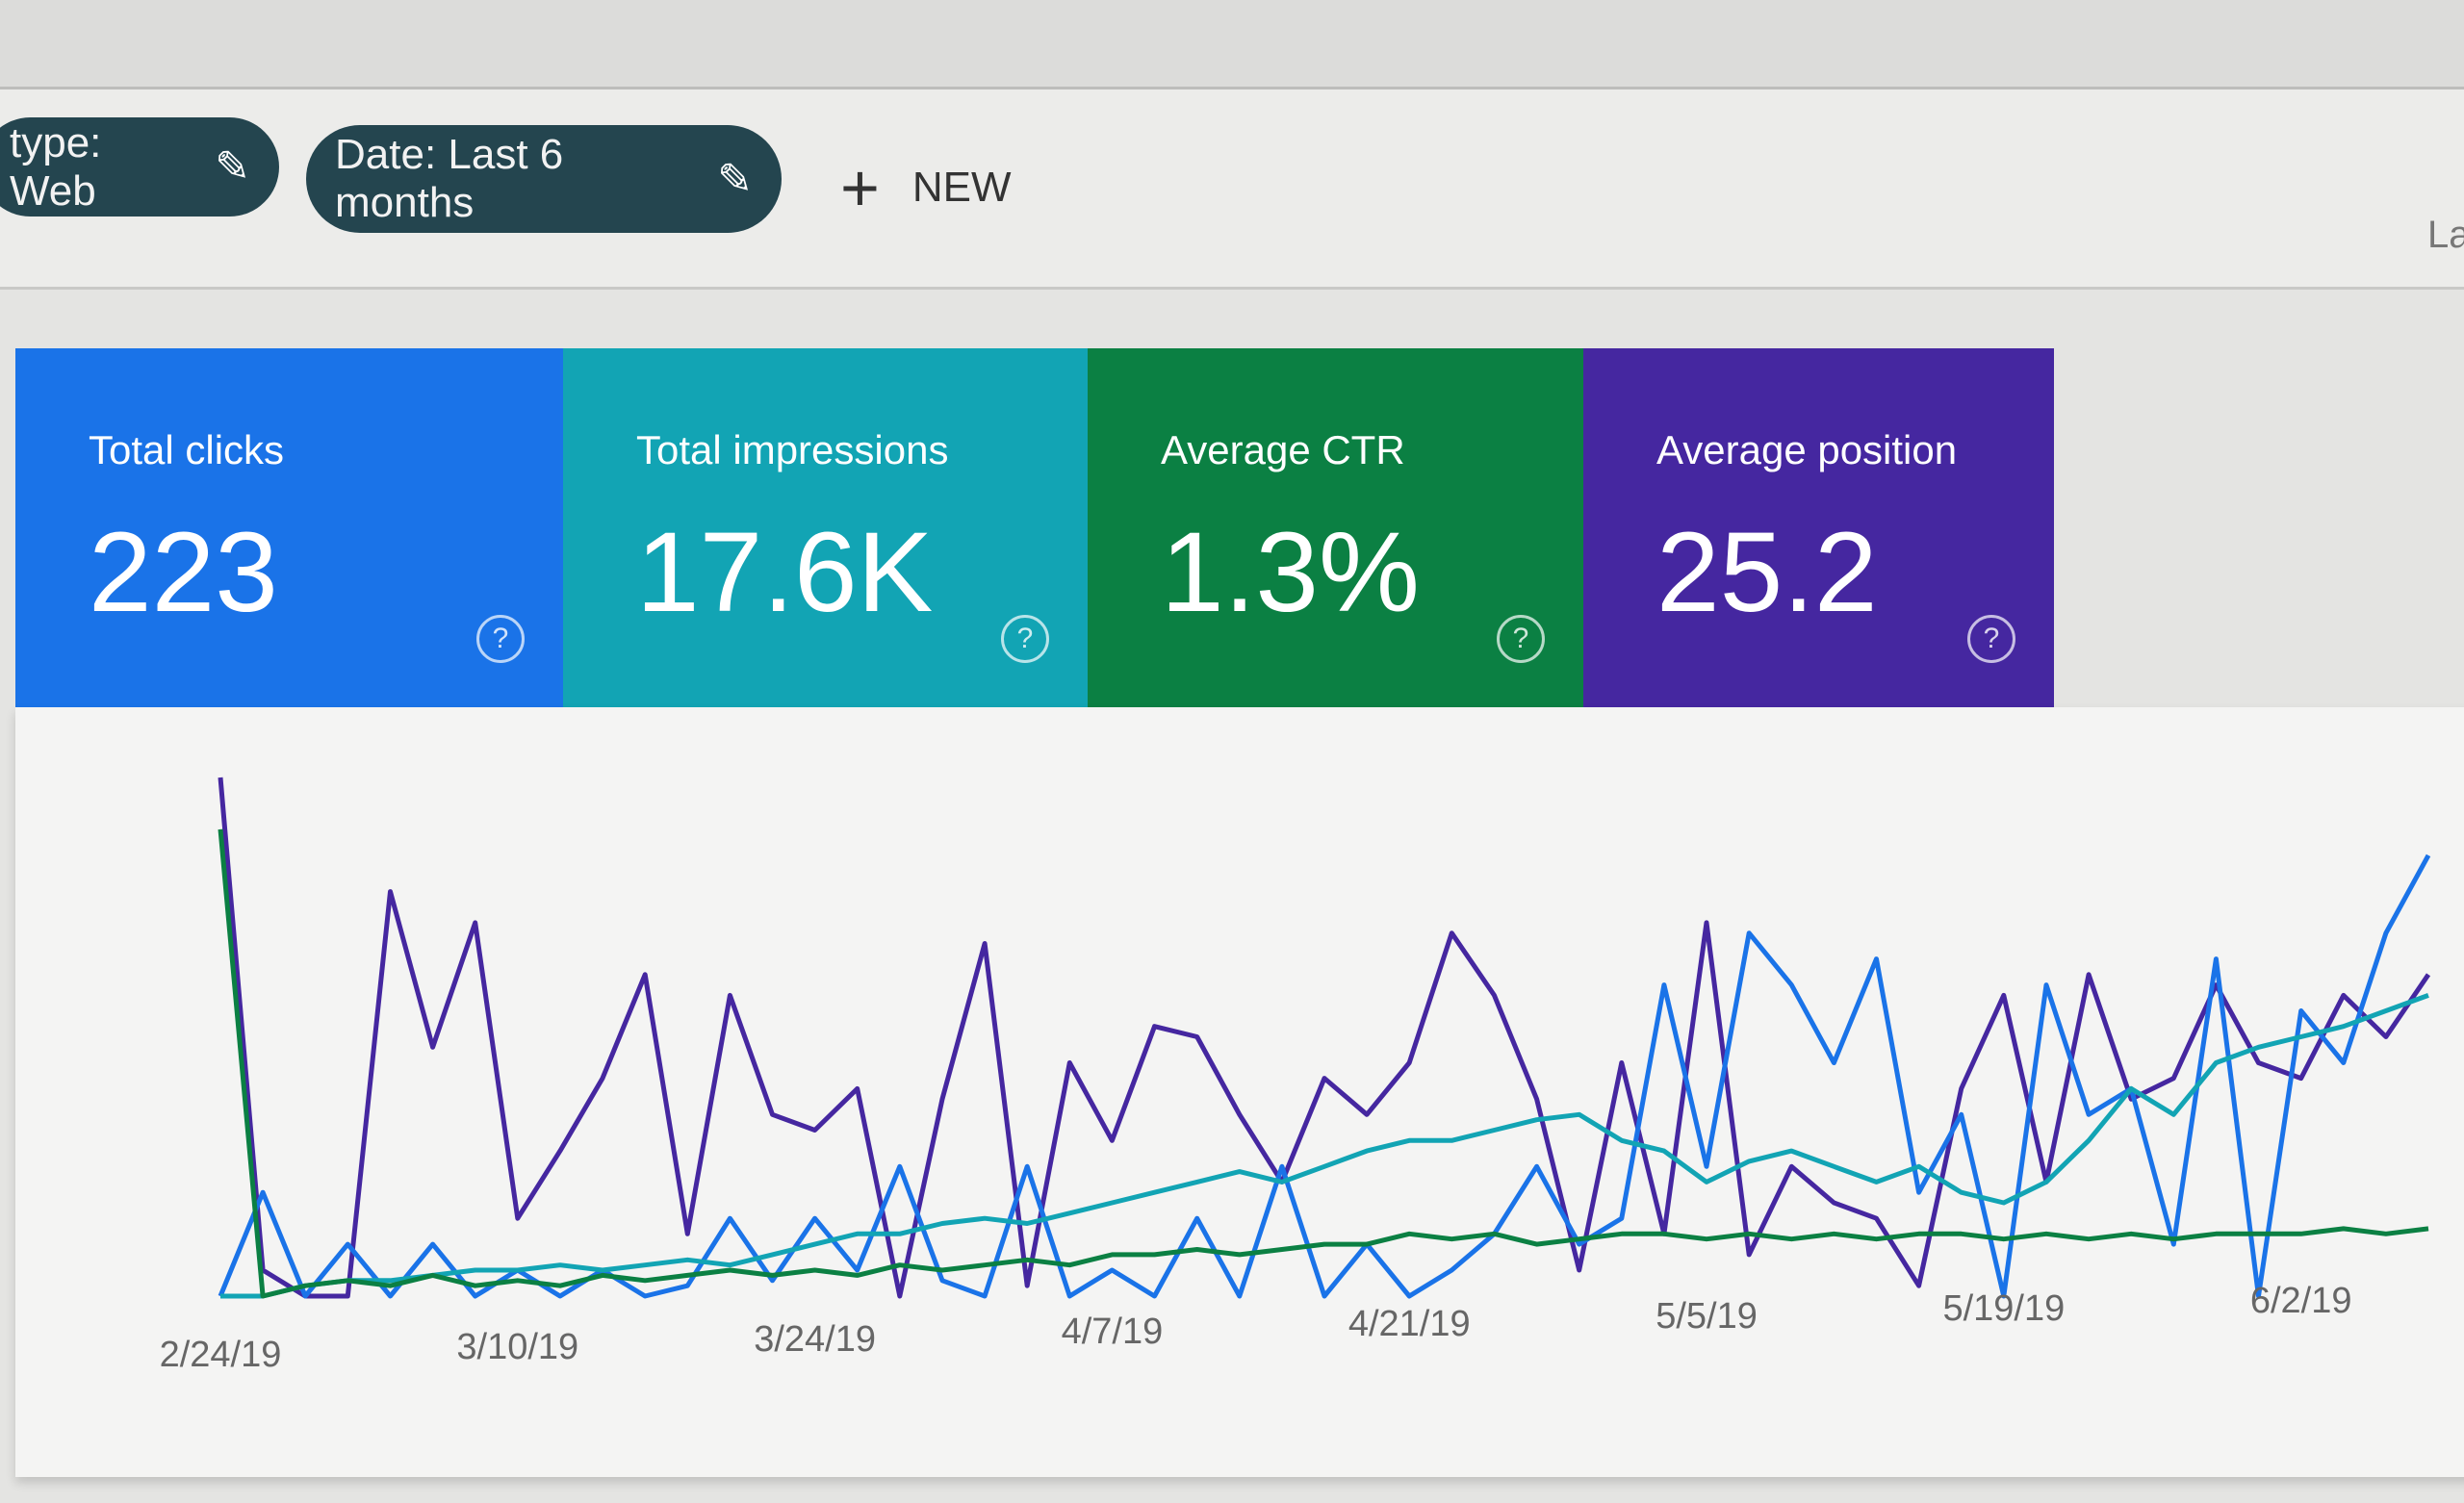 Image resolution: width=2464 pixels, height=1503 pixels. Describe the element at coordinates (221, 1355) in the screenshot. I see `x-tick-label: 2/24/19` at that location.